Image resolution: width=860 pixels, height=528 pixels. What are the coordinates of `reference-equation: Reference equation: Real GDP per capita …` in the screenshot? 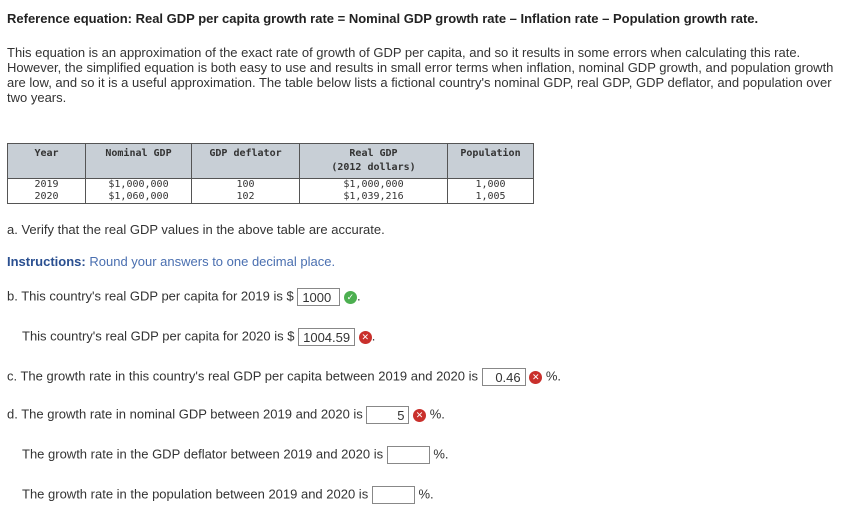 It's located at (383, 18).